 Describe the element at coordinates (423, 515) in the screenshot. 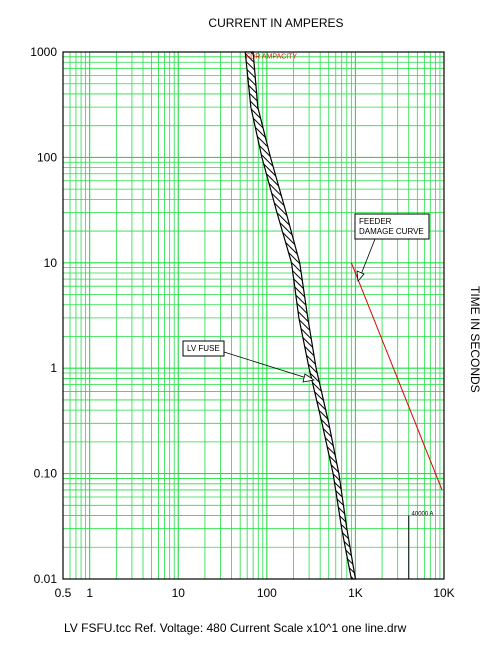

I see `fault-current-label: 40000 A` at that location.